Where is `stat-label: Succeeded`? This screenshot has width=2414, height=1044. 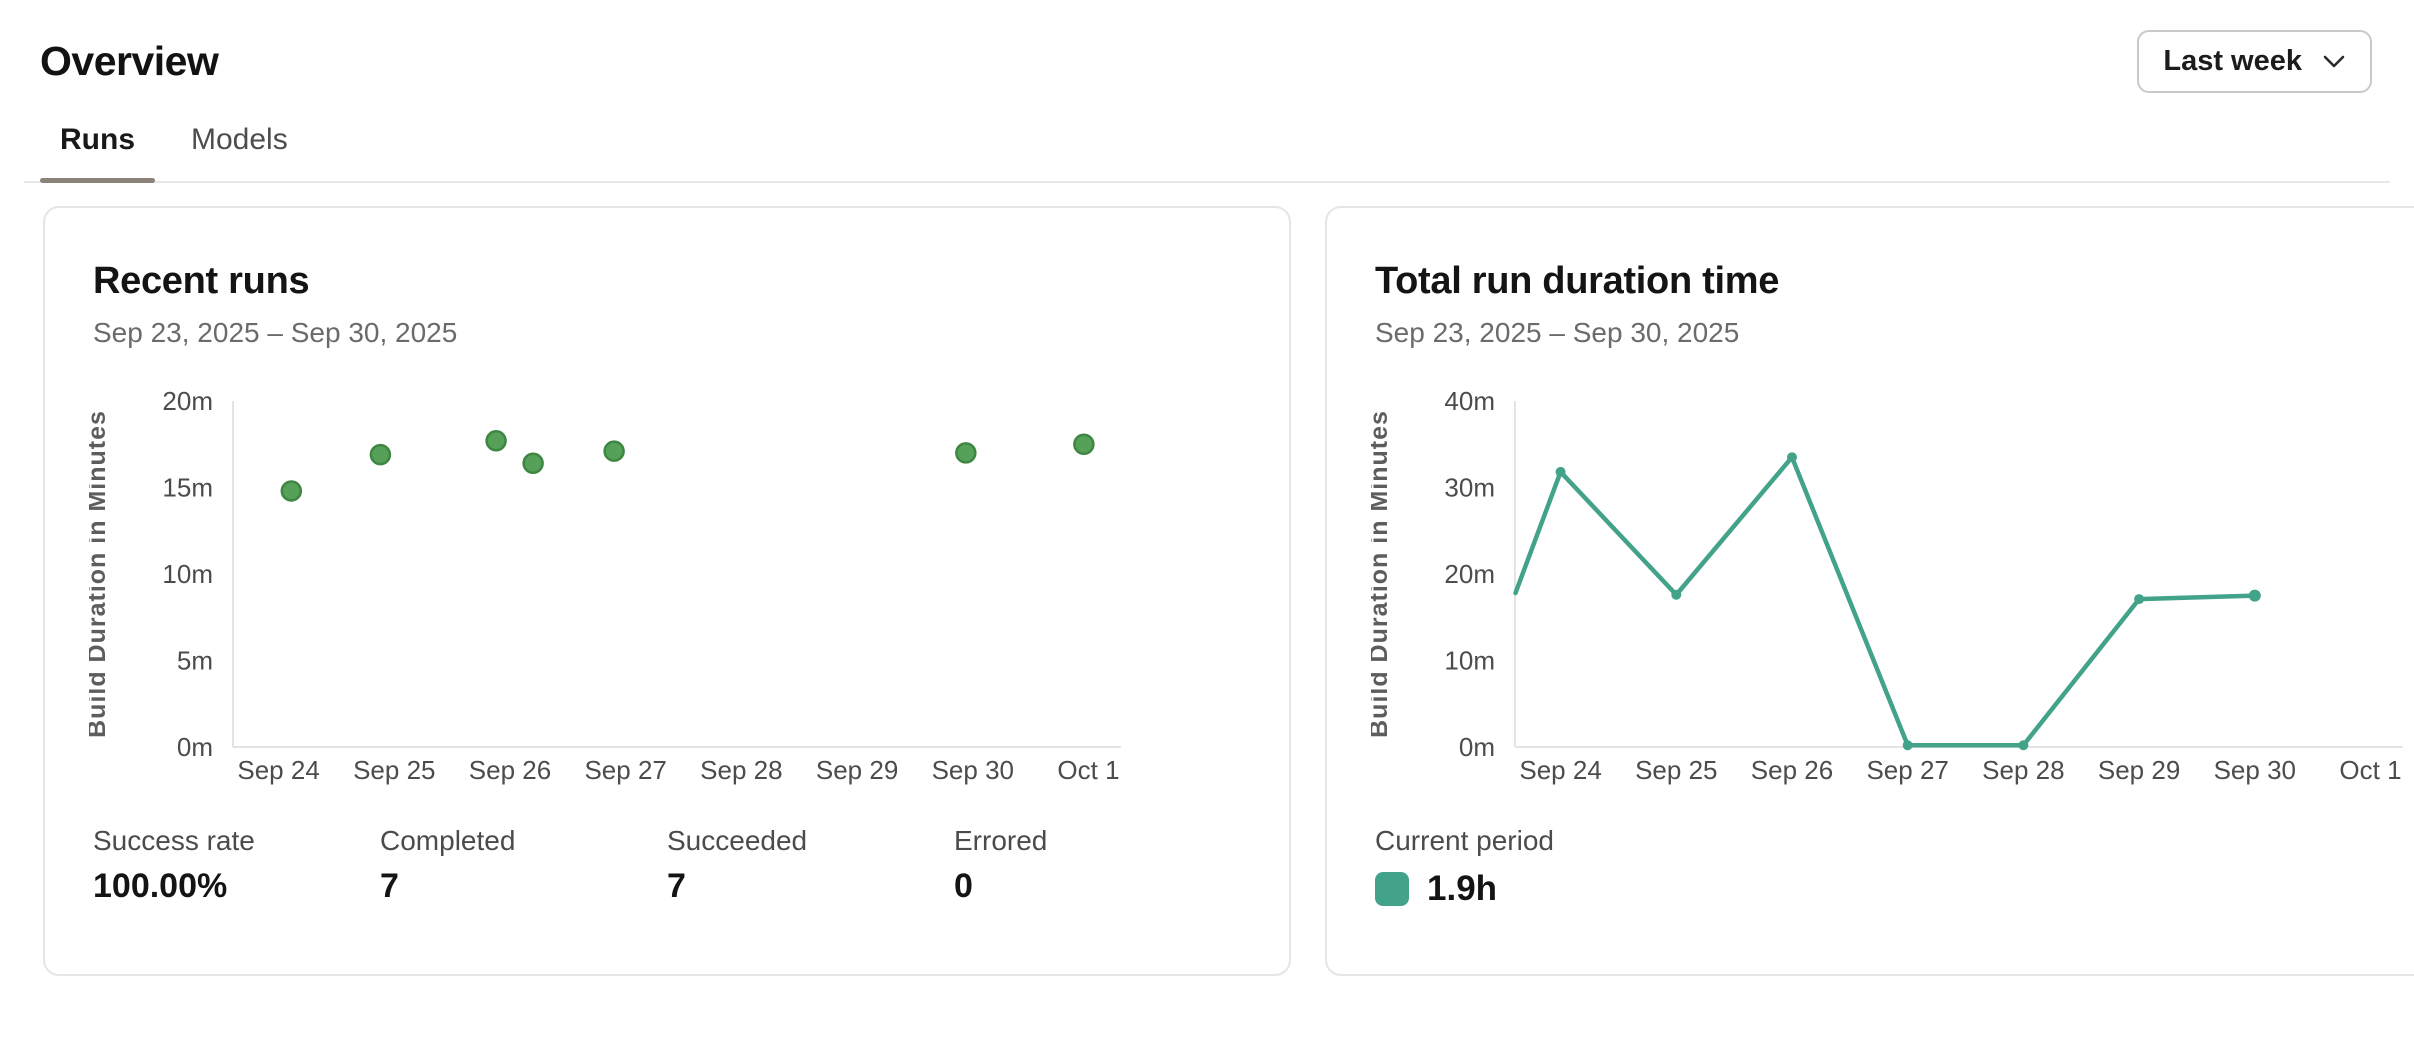 stat-label: Succeeded is located at coordinates (737, 840).